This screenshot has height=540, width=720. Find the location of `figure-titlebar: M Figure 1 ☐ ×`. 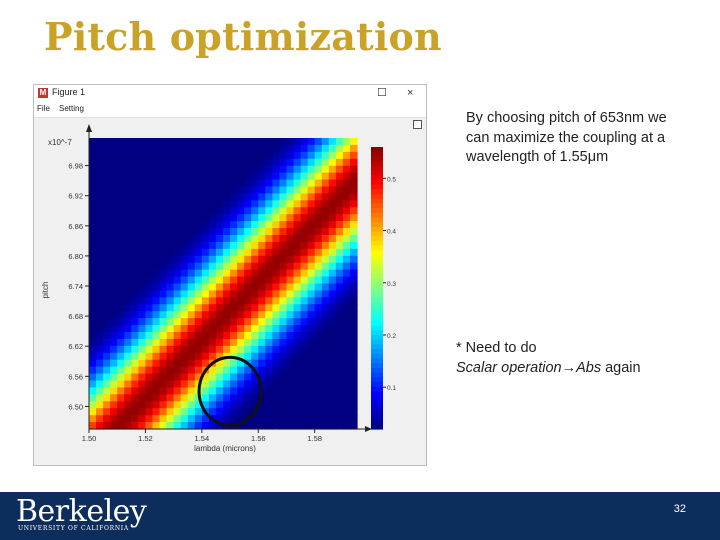

figure-titlebar: M Figure 1 ☐ × is located at coordinates (230, 94).